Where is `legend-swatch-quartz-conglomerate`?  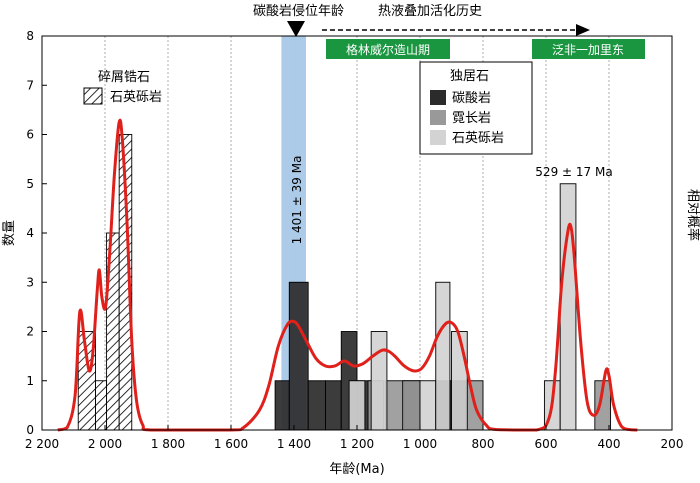 legend-swatch-quartz-conglomerate is located at coordinates (438, 137).